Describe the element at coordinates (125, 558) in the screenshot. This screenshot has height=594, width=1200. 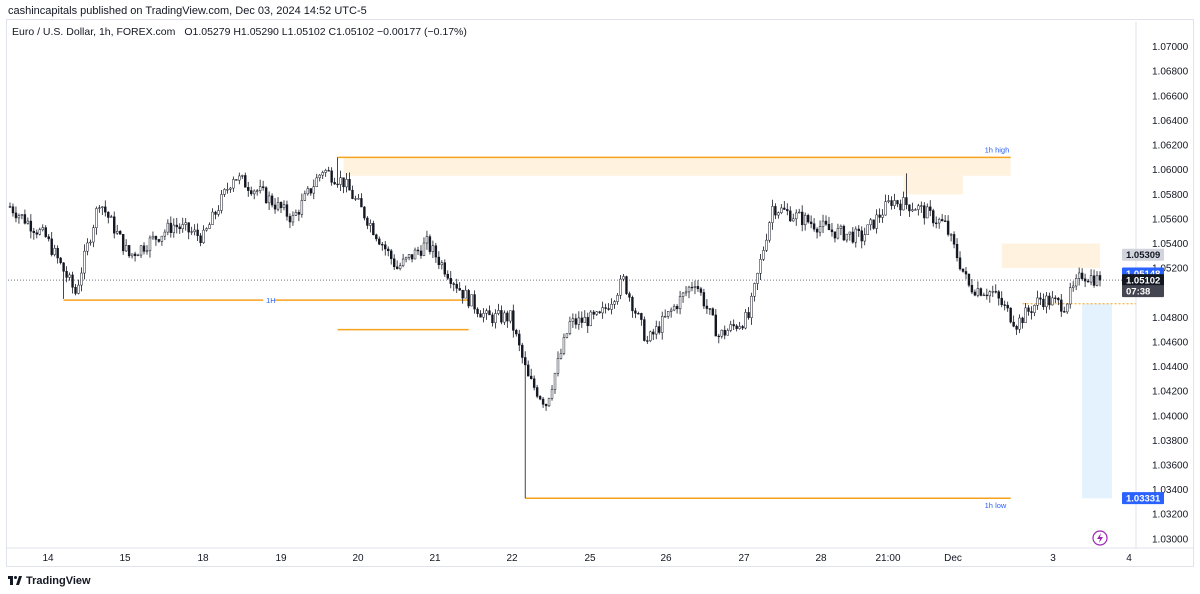
I see `x-tick-label: 15` at that location.